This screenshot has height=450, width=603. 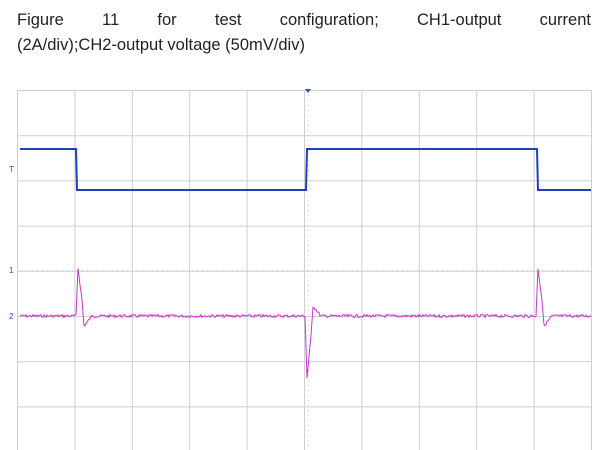 I want to click on ch2-marker: 2, so click(x=11, y=316).